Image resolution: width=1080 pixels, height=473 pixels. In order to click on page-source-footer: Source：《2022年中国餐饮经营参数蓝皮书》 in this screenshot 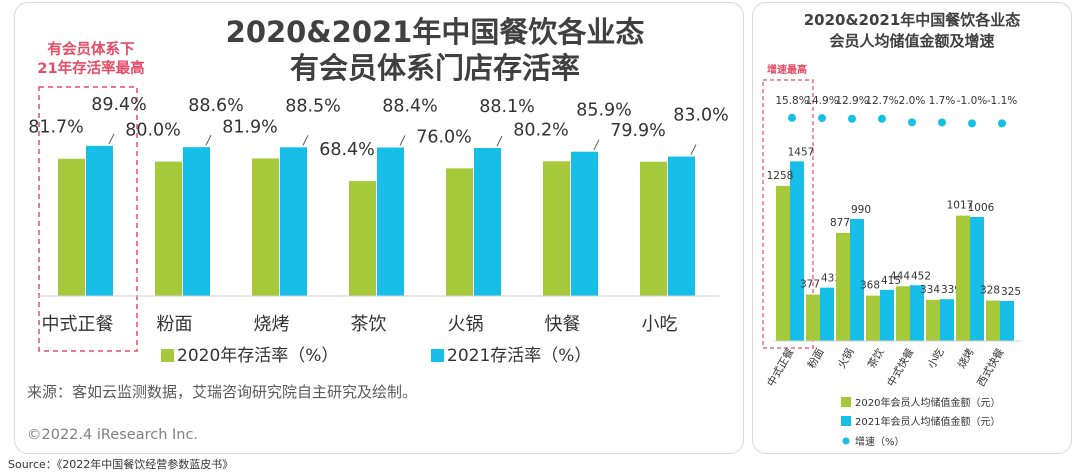, I will do `click(121, 464)`.